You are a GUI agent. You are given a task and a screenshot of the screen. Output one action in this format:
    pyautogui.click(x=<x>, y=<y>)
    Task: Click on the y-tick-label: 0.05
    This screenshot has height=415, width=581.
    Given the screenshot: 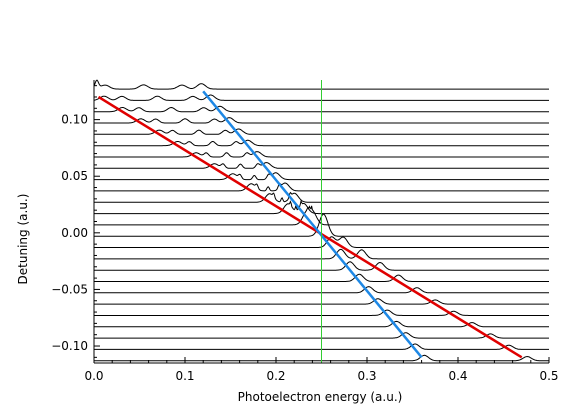 What is the action you would take?
    pyautogui.click(x=74, y=176)
    